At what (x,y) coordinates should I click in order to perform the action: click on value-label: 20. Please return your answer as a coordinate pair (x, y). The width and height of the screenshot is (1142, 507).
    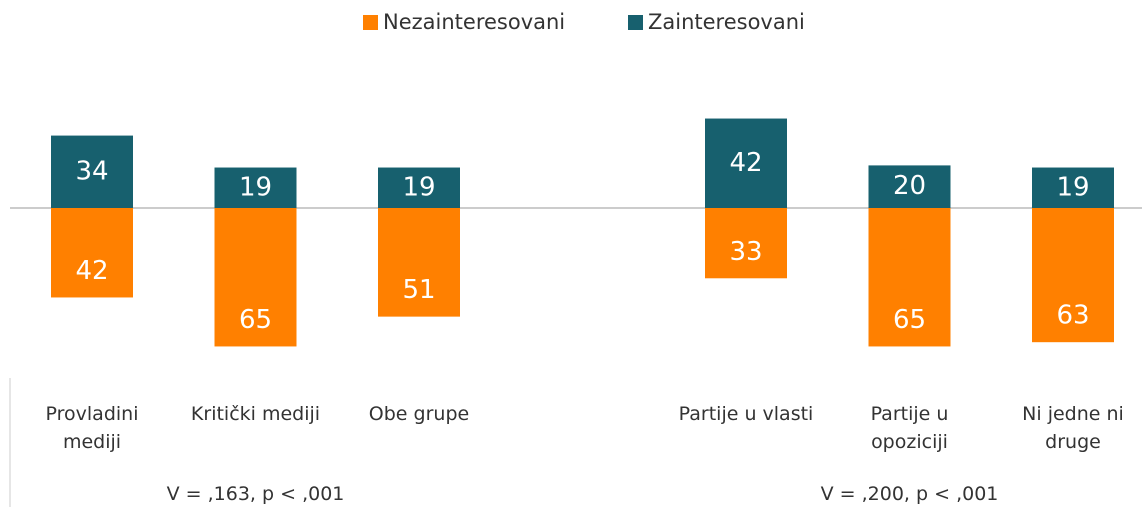
    Looking at the image, I should click on (909, 186).